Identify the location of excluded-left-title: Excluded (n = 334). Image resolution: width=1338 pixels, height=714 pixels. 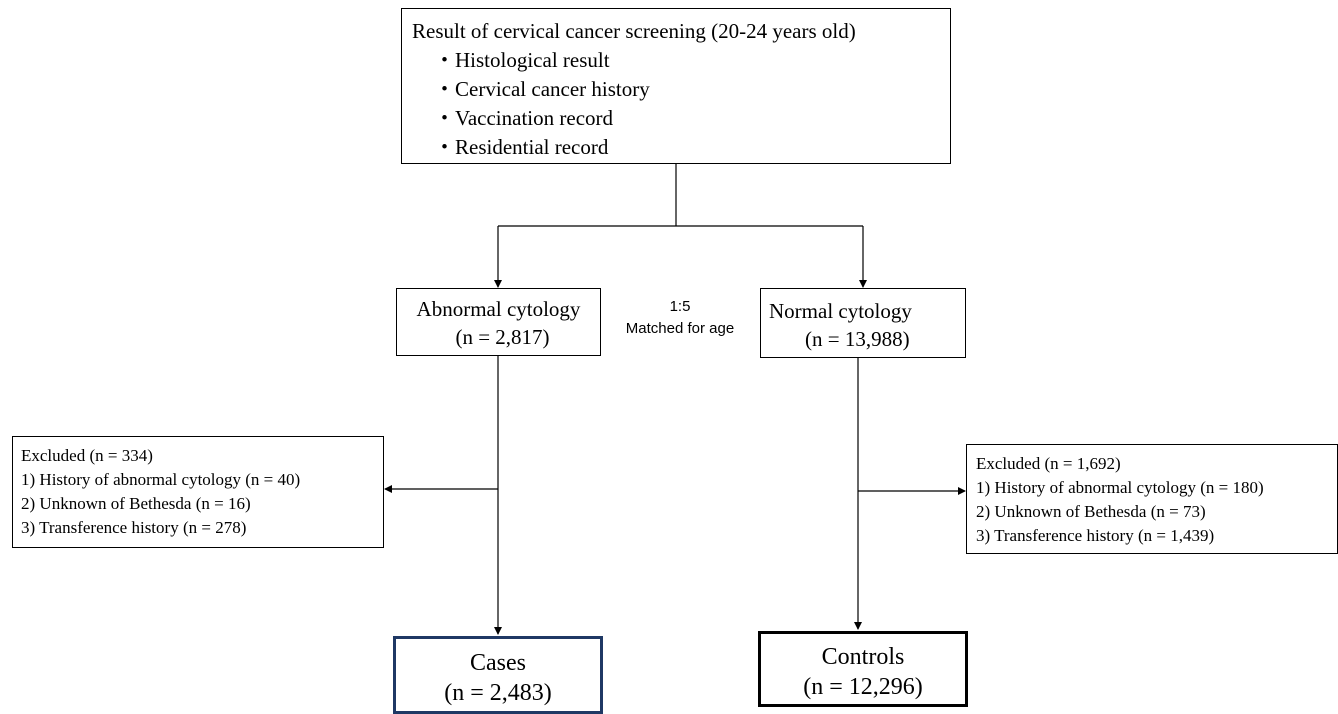
(87, 455).